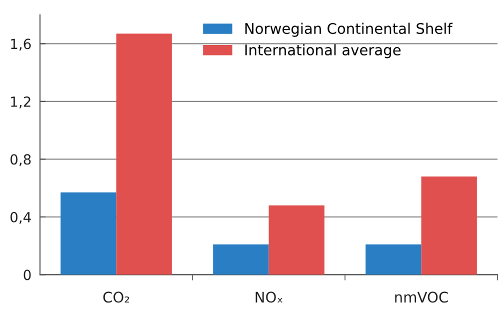 The width and height of the screenshot is (500, 329). What do you see at coordinates (349, 29) in the screenshot?
I see `legend-label: Norwegian Continental Shelf` at bounding box center [349, 29].